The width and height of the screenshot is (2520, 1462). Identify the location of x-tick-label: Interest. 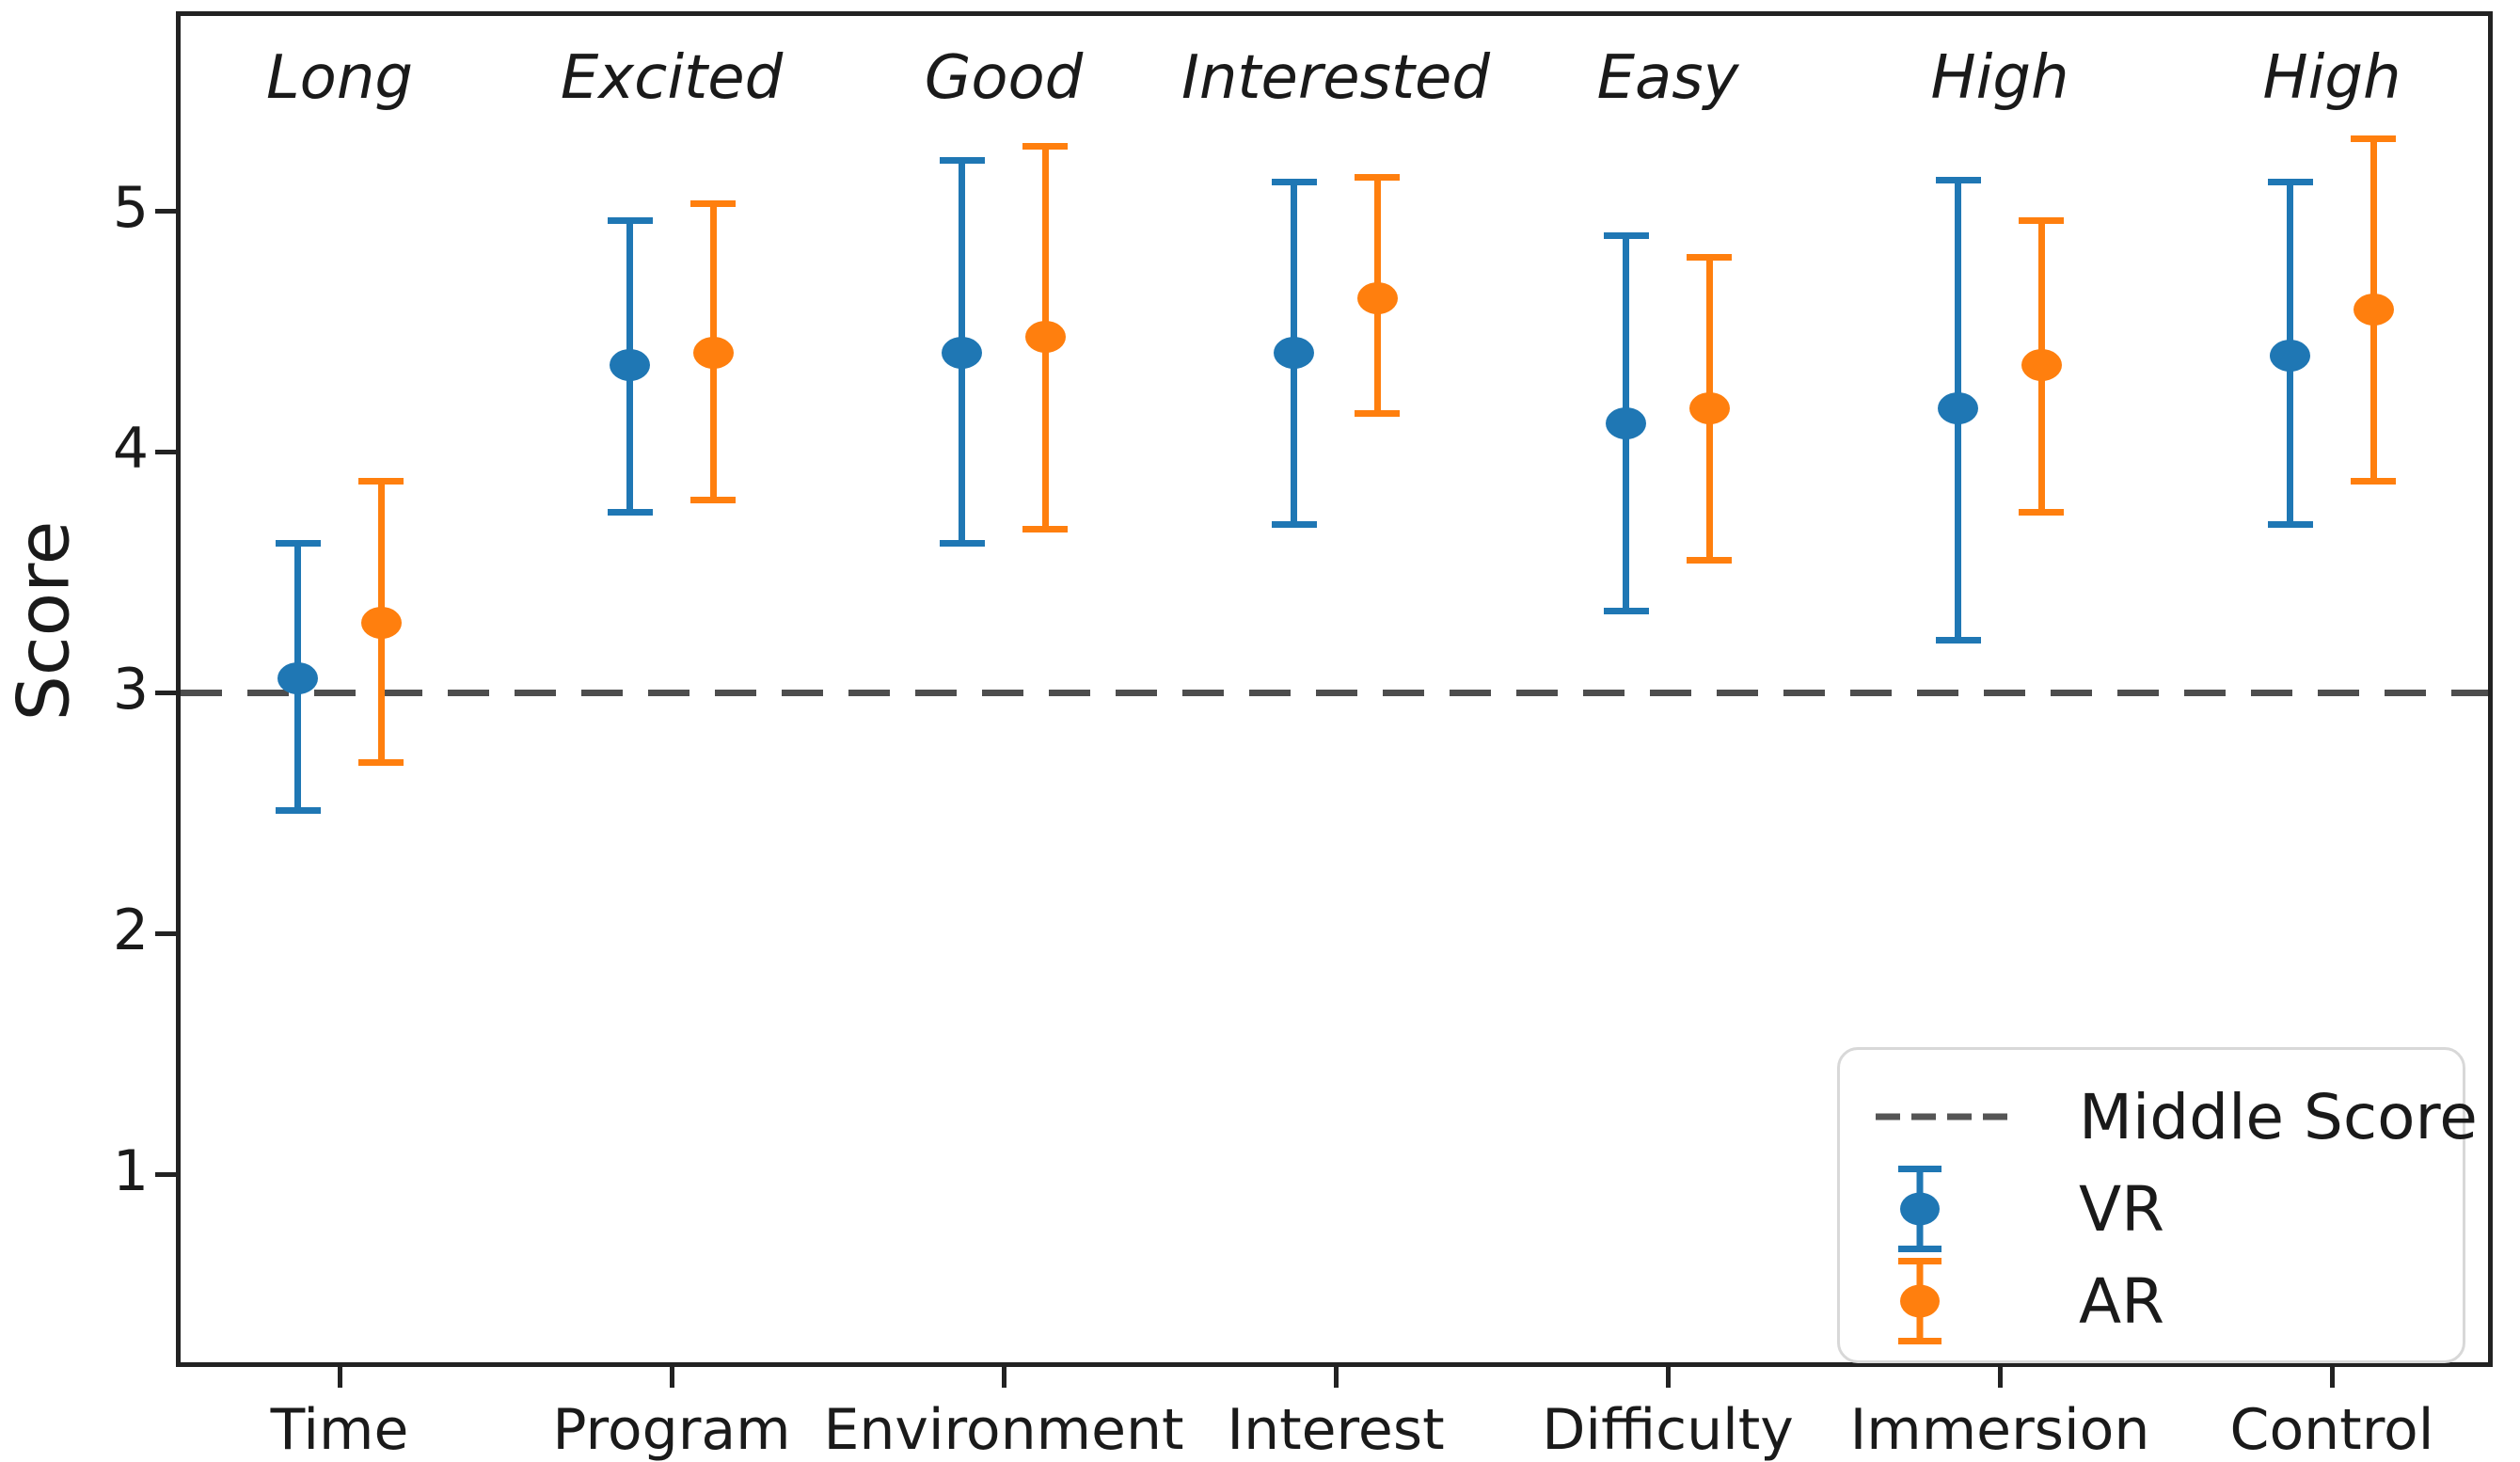
(1336, 1429).